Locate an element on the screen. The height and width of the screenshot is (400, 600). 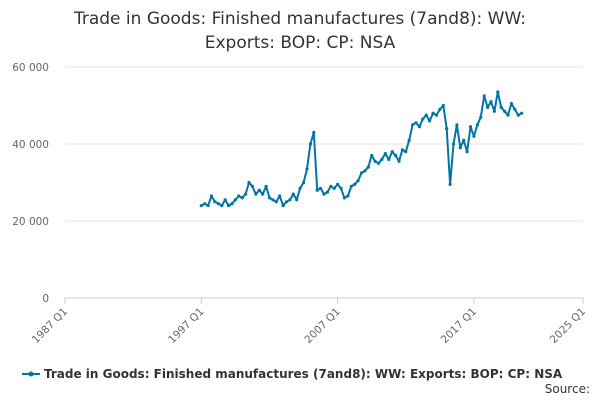
y-tick-label: 20 000 is located at coordinates (30, 222).